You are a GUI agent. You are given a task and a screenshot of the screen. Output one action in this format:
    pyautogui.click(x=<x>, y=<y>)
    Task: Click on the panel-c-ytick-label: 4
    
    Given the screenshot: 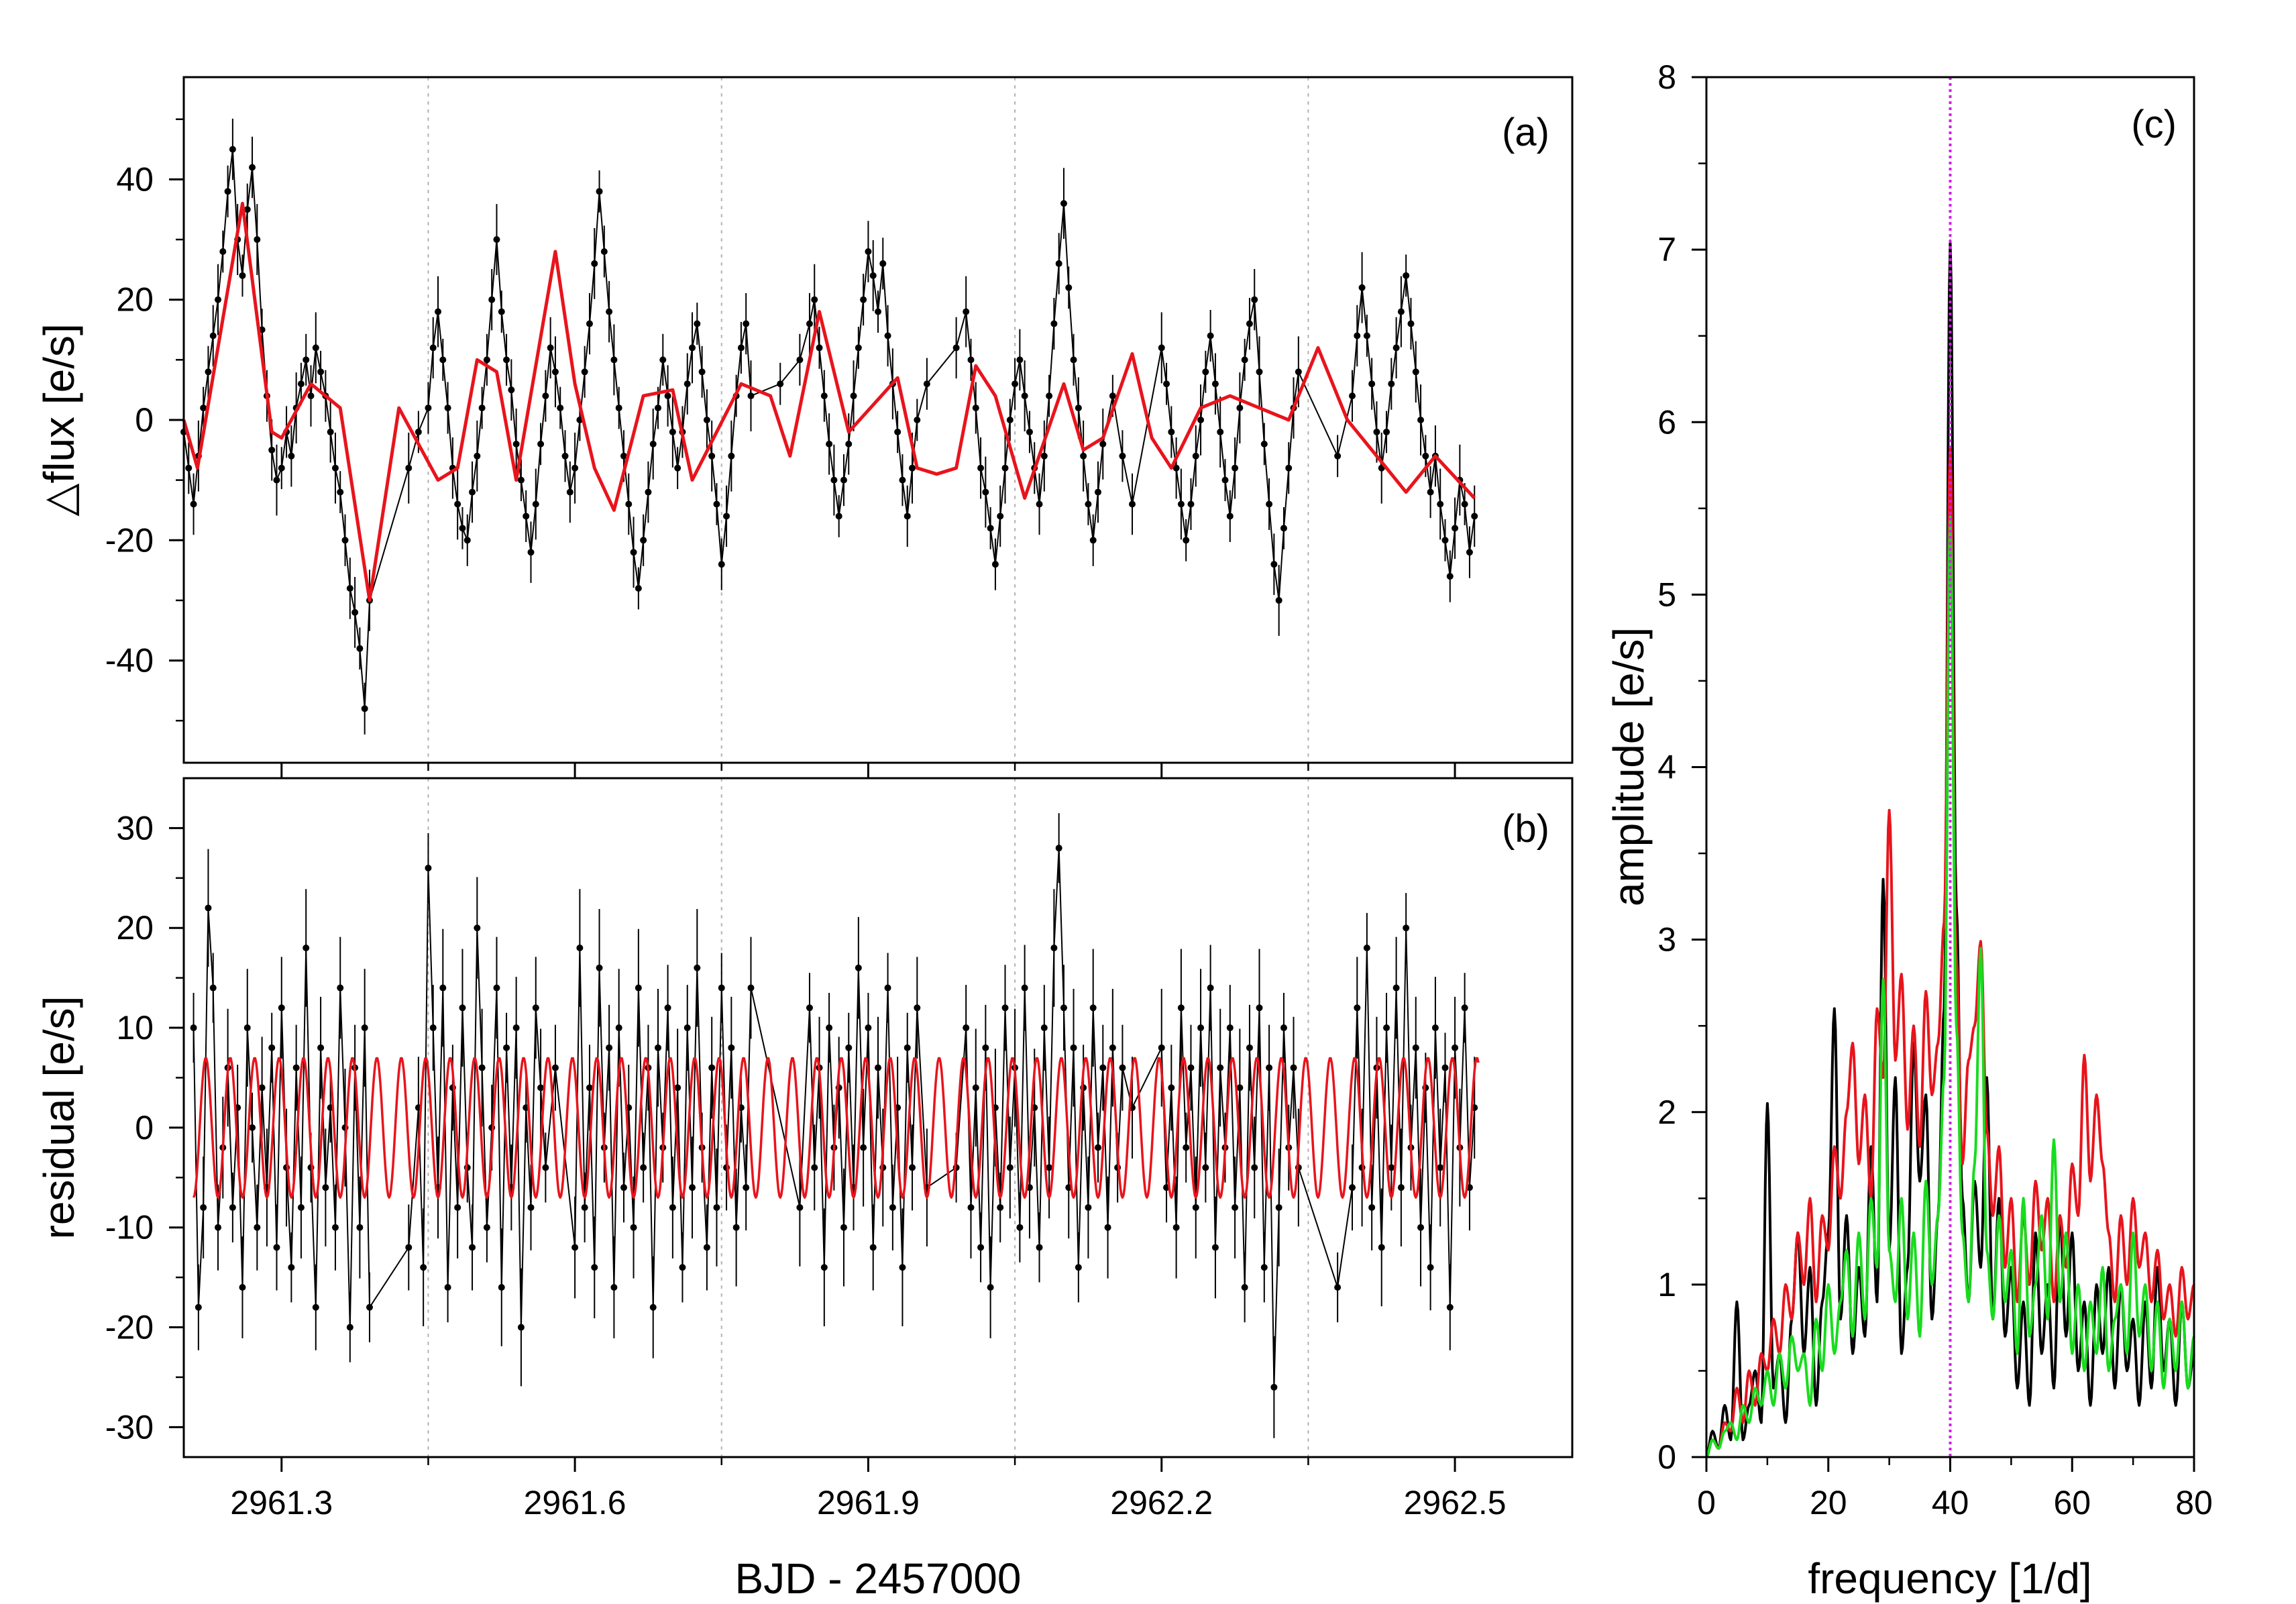 What is the action you would take?
    pyautogui.click(x=1667, y=767)
    